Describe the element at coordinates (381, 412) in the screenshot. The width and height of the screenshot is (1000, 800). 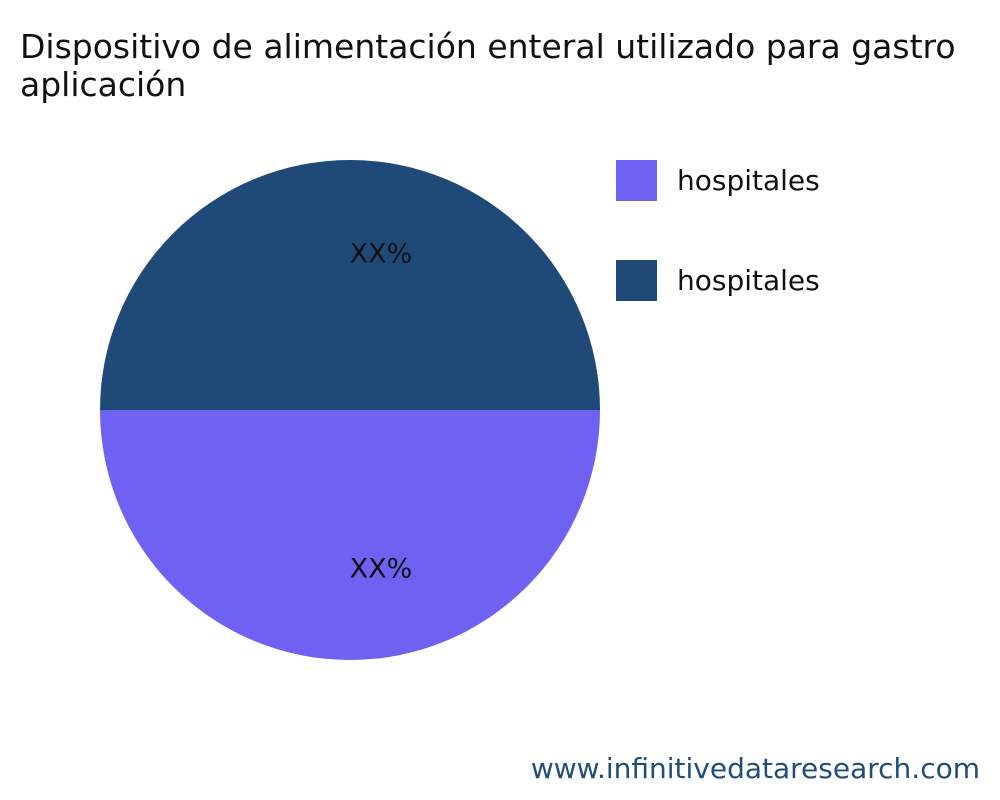
I see `pie-labels: XX% XX%` at that location.